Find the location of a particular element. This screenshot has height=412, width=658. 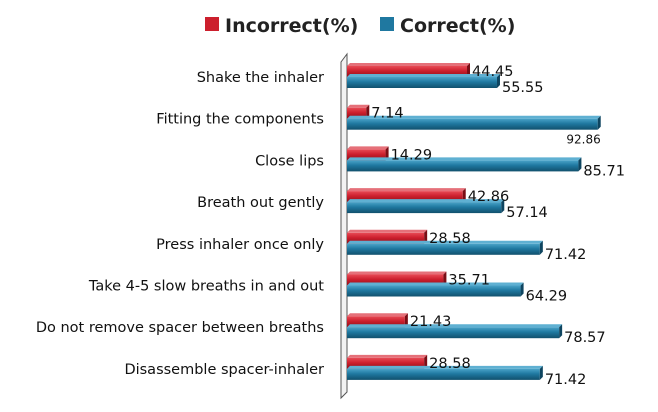

category-label-do-not-remove-spacer-between-breaths: Do not remove spacer between breaths is located at coordinates (180, 328).